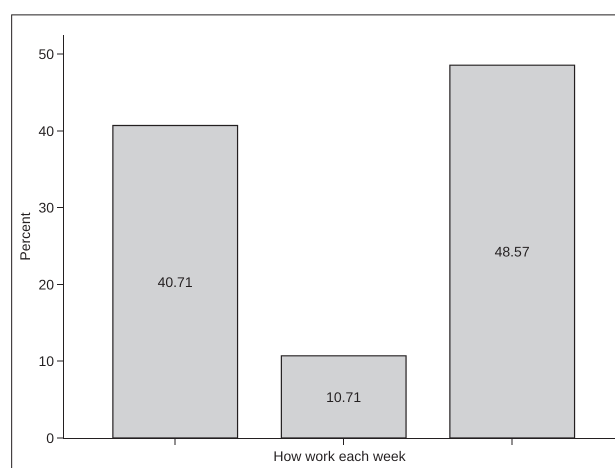 Image resolution: width=615 pixels, height=468 pixels. Describe the element at coordinates (46, 208) in the screenshot. I see `y-tick-label: 30` at that location.